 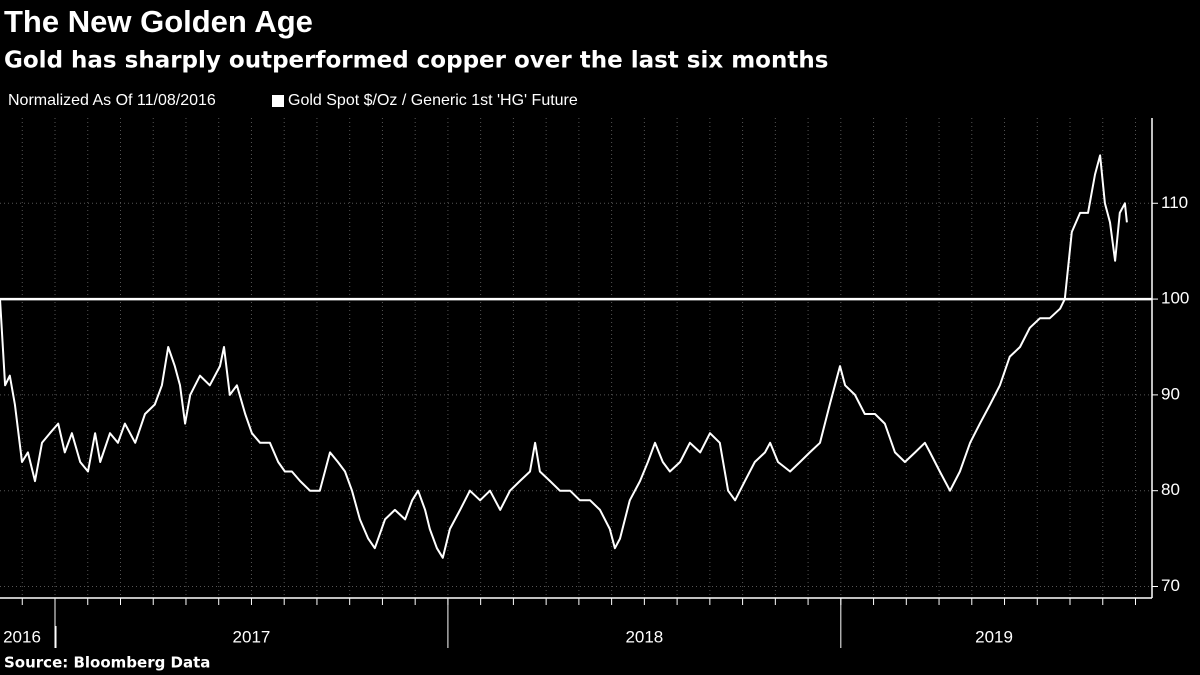 What do you see at coordinates (1170, 489) in the screenshot?
I see `y-tick-label: 80` at bounding box center [1170, 489].